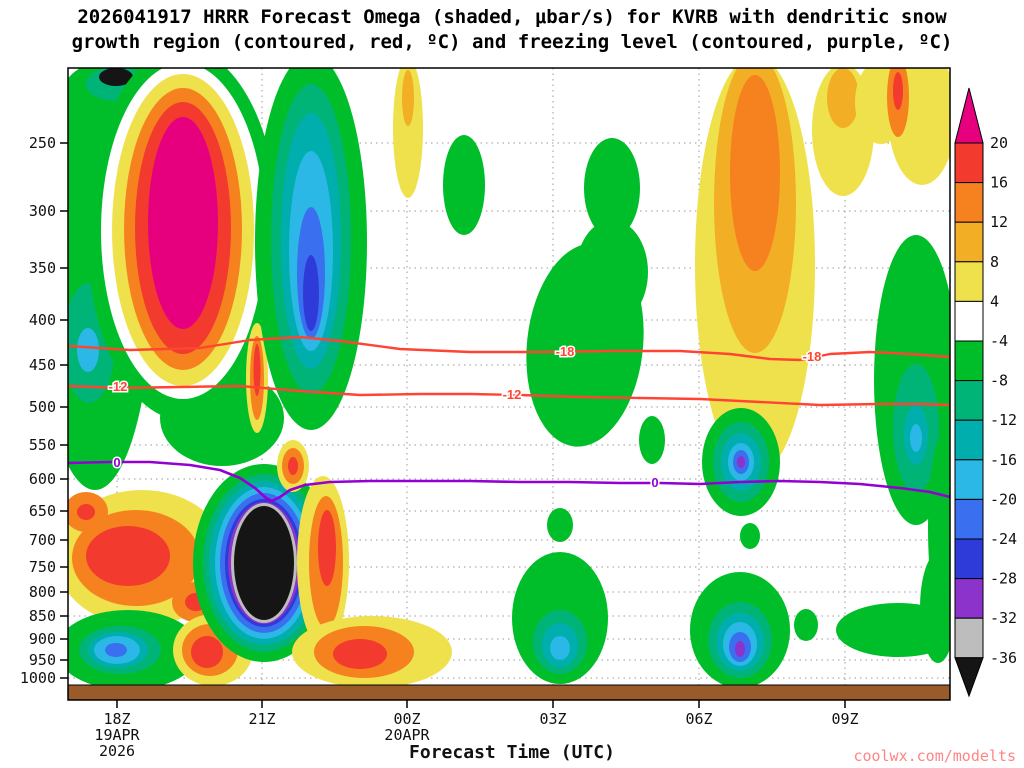 The width and height of the screenshot is (1024, 768). I want to click on colorbar-tick-label: -28, so click(1003, 579).